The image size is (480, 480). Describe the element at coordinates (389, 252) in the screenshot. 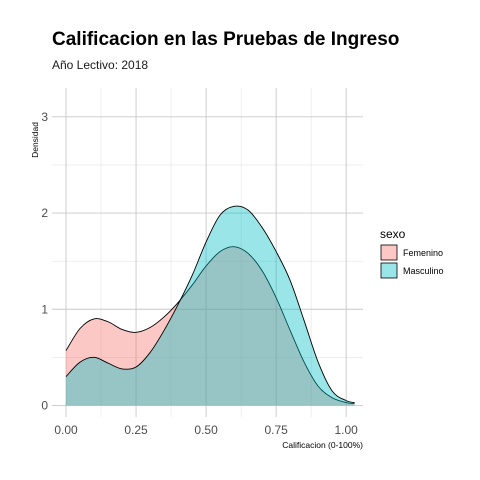

I see `legend-swatch-femenino` at that location.